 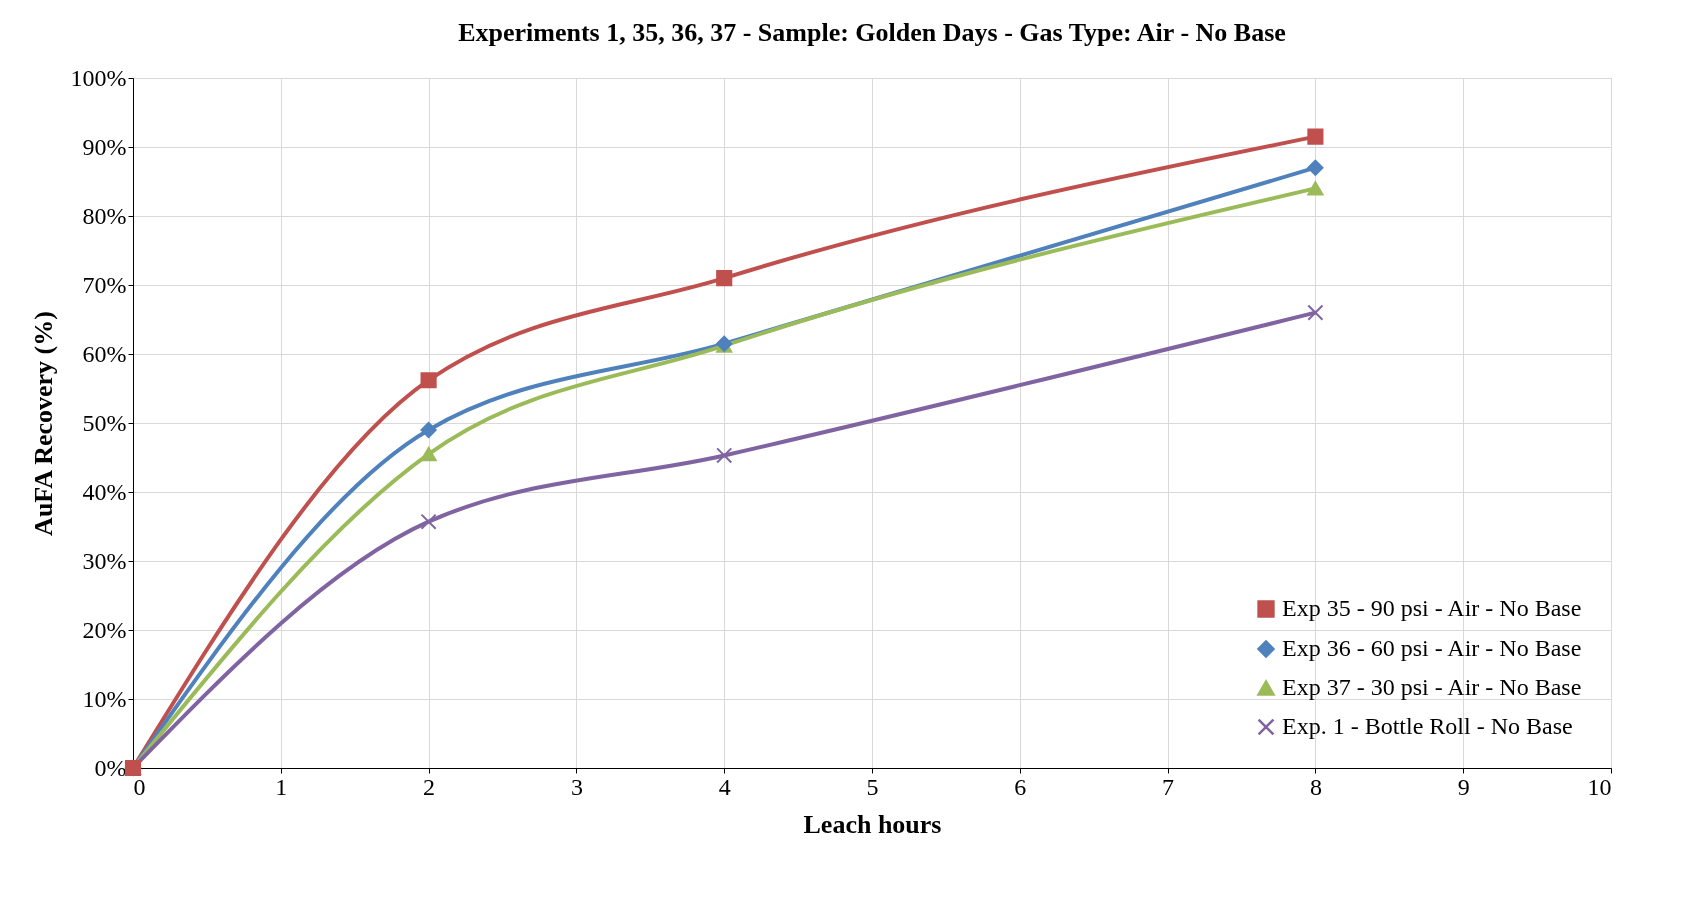 What do you see at coordinates (576, 786) in the screenshot?
I see `x-tick-label: 3` at bounding box center [576, 786].